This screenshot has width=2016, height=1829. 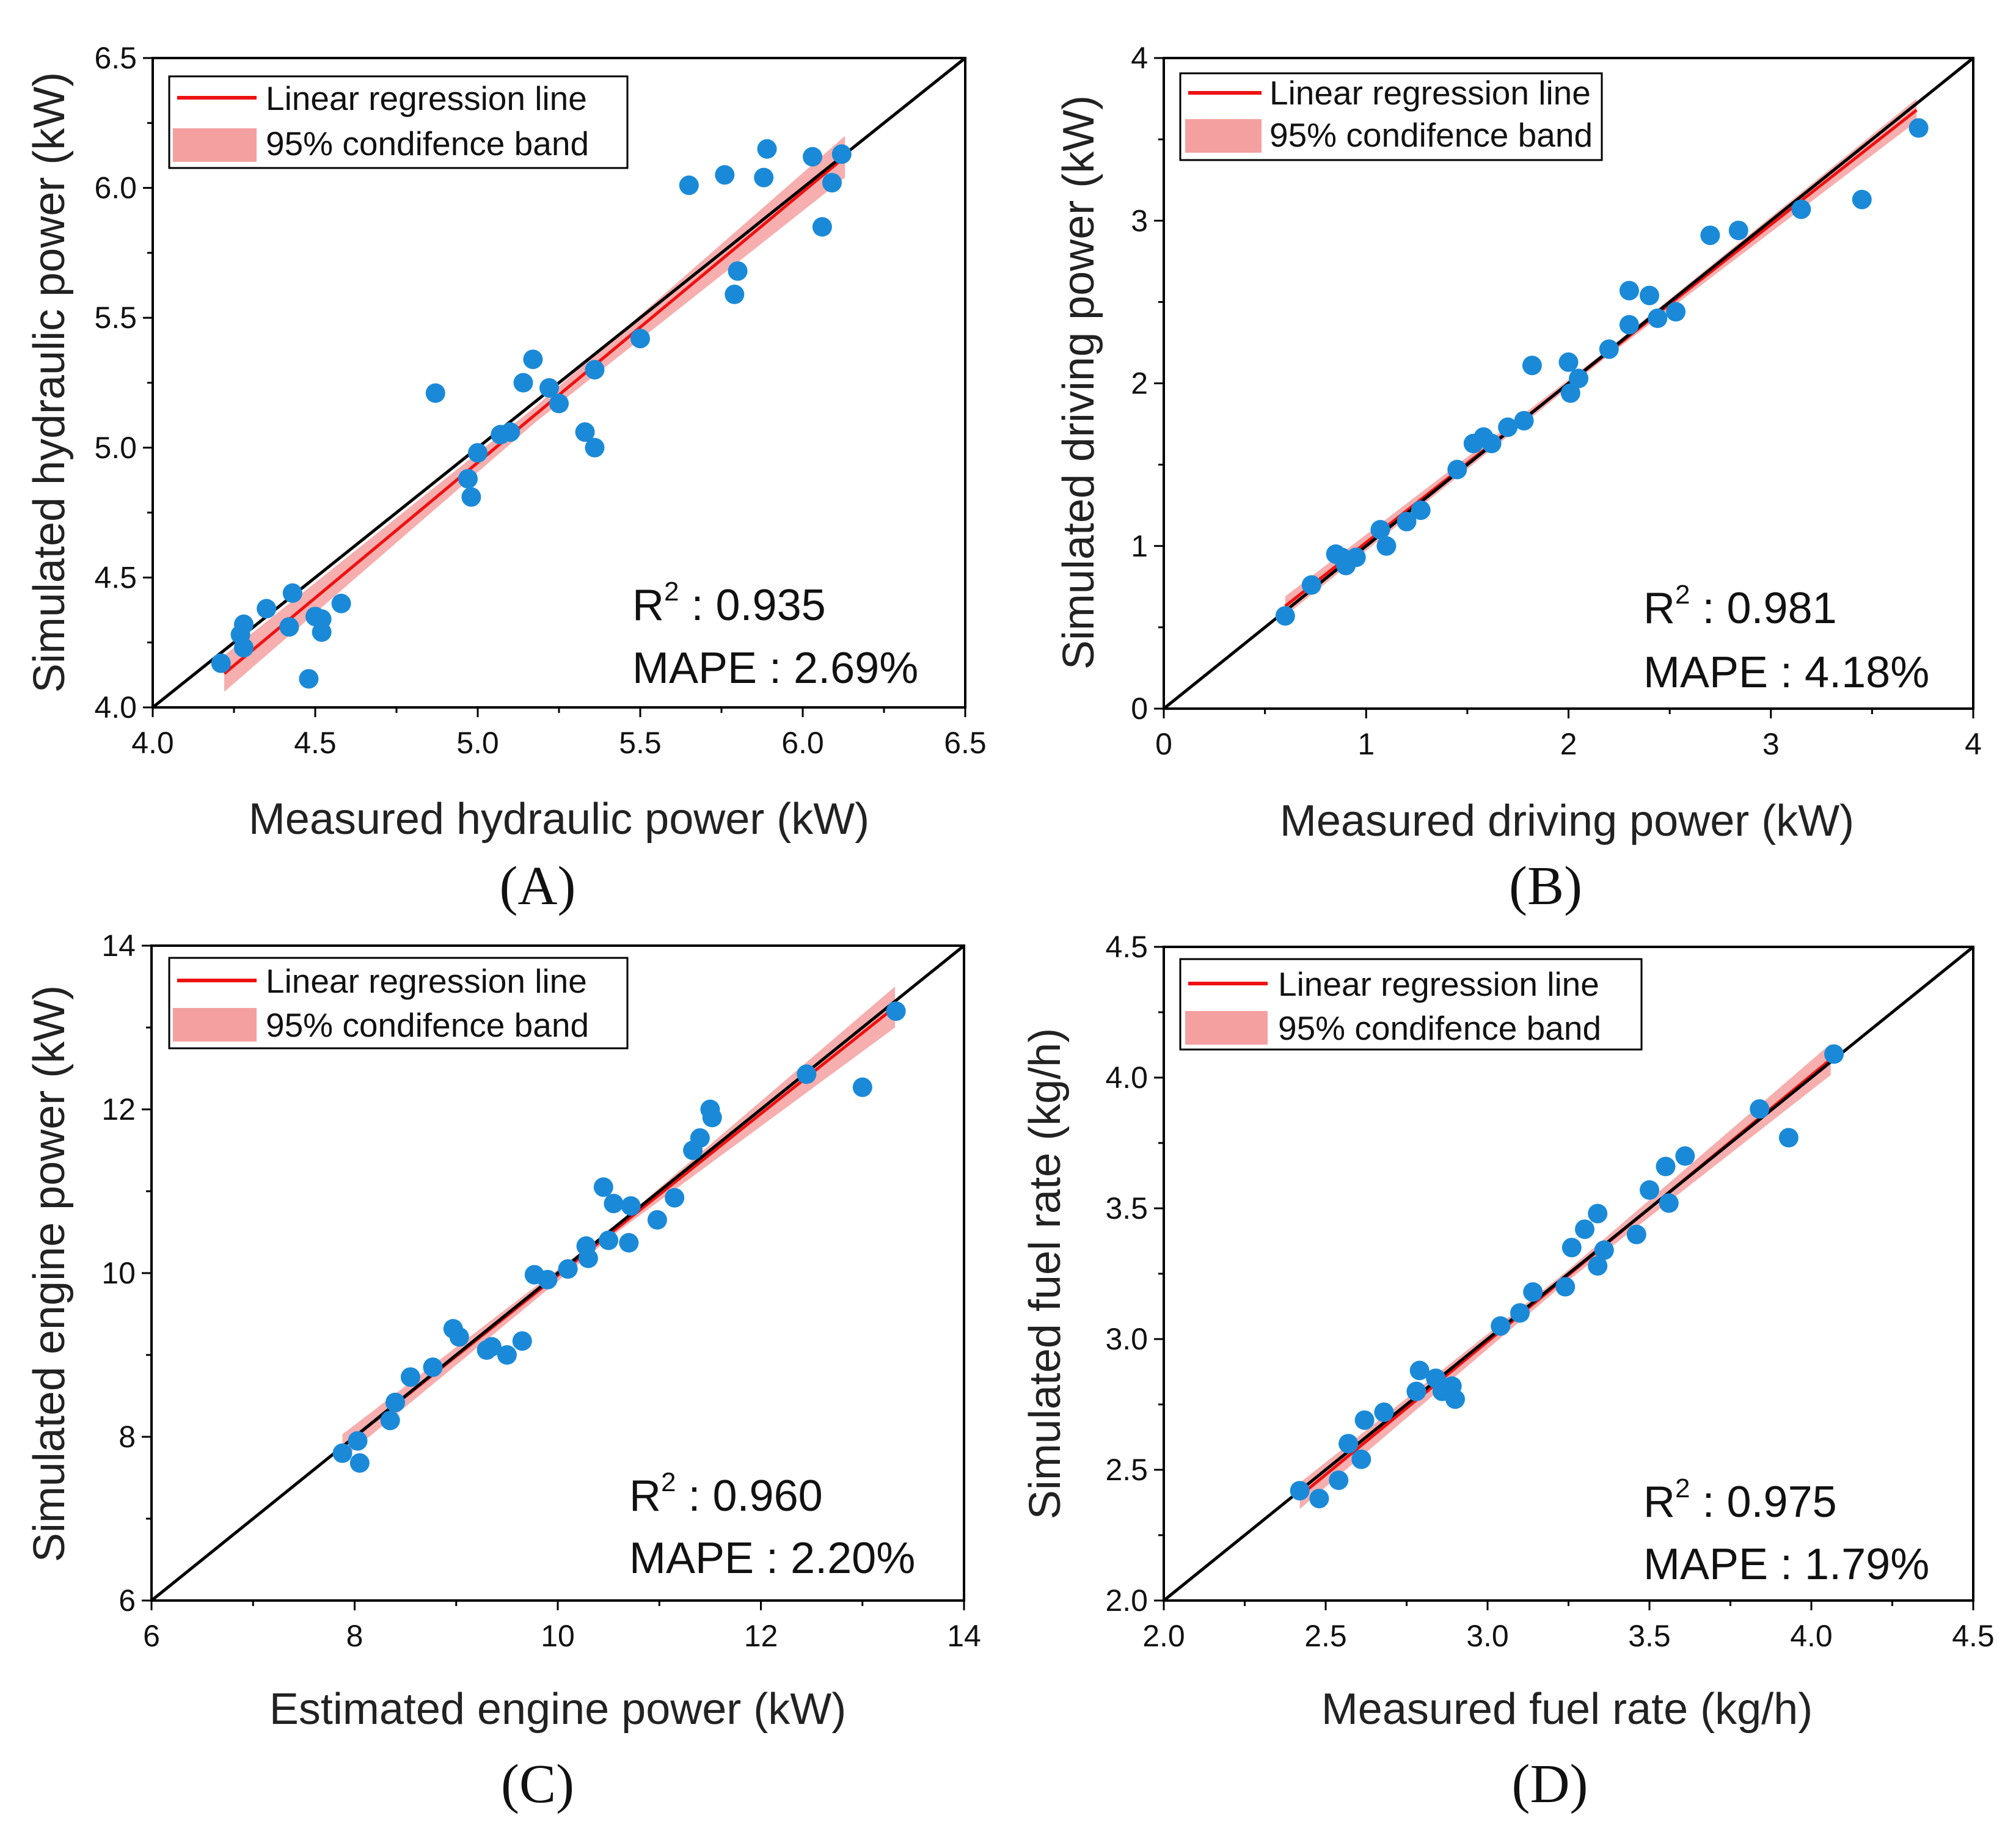 What do you see at coordinates (1488, 1636) in the screenshot?
I see `x-tick-label: 3.0` at bounding box center [1488, 1636].